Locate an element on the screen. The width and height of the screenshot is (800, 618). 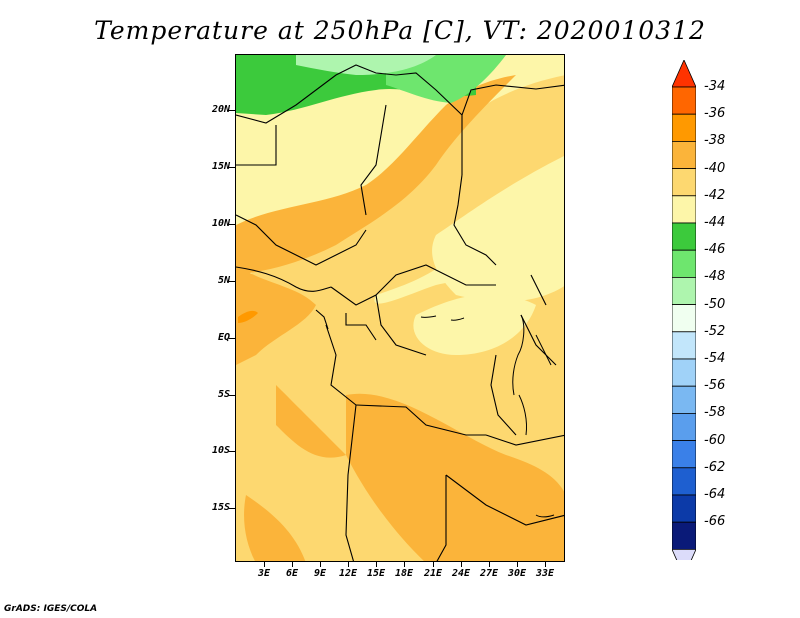
colorbar-label: -36 is located at coordinates (715, 114).